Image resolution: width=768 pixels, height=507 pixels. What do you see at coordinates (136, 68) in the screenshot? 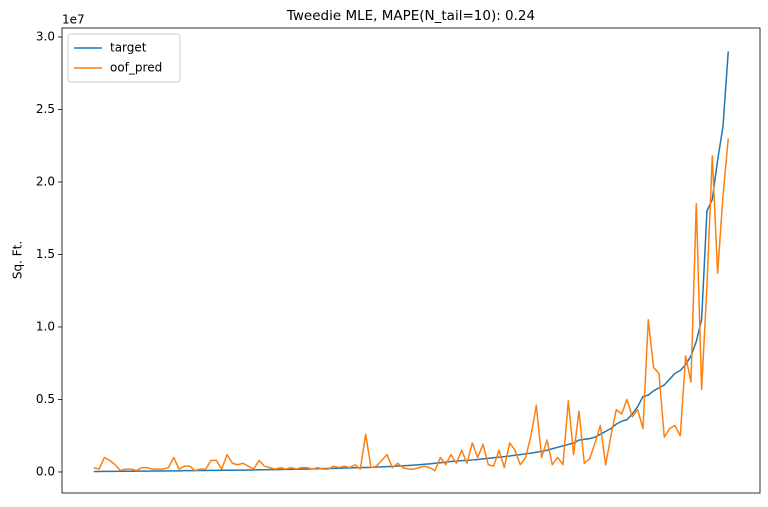
I see `legend-label: oof_pred` at bounding box center [136, 68].